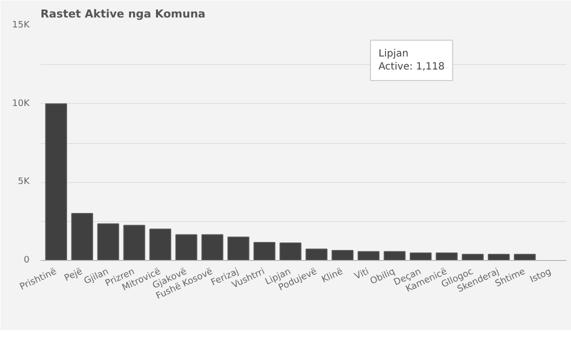 This screenshot has width=571, height=344. I want to click on x-tick-label: Pejë, so click(74, 275).